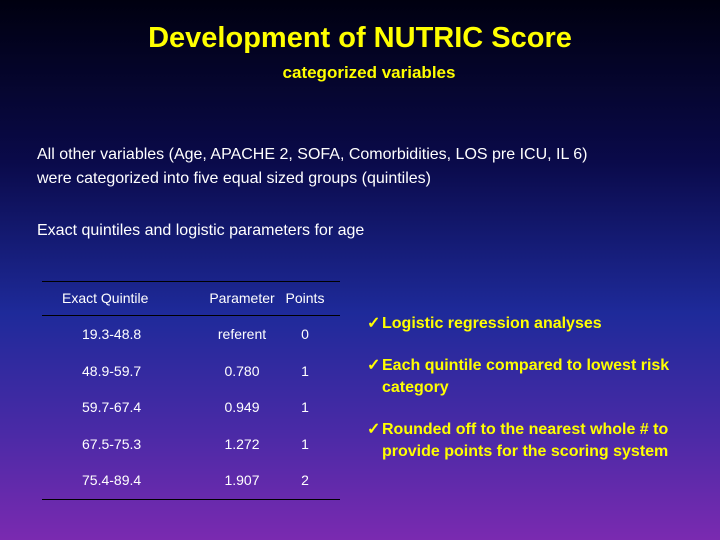 The width and height of the screenshot is (720, 540). Describe the element at coordinates (242, 443) in the screenshot. I see `parameter-cell: 1.272` at that location.